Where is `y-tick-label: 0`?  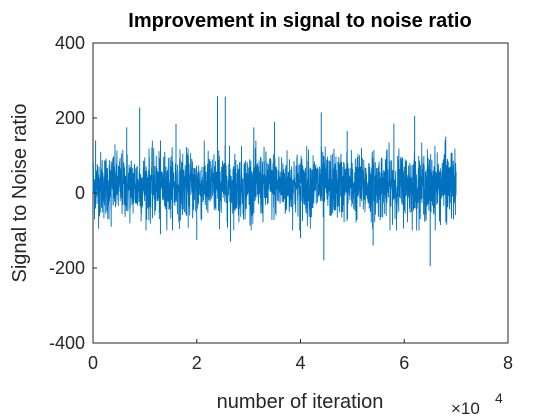
y-tick-label: 0 is located at coordinates (80, 193).